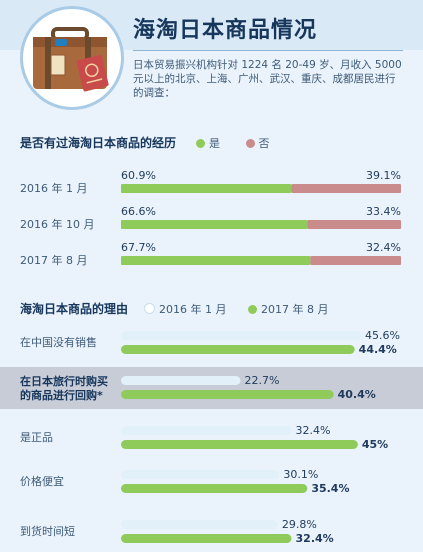  What do you see at coordinates (149, 308) in the screenshot?
I see `legend-swatch-2016` at bounding box center [149, 308].